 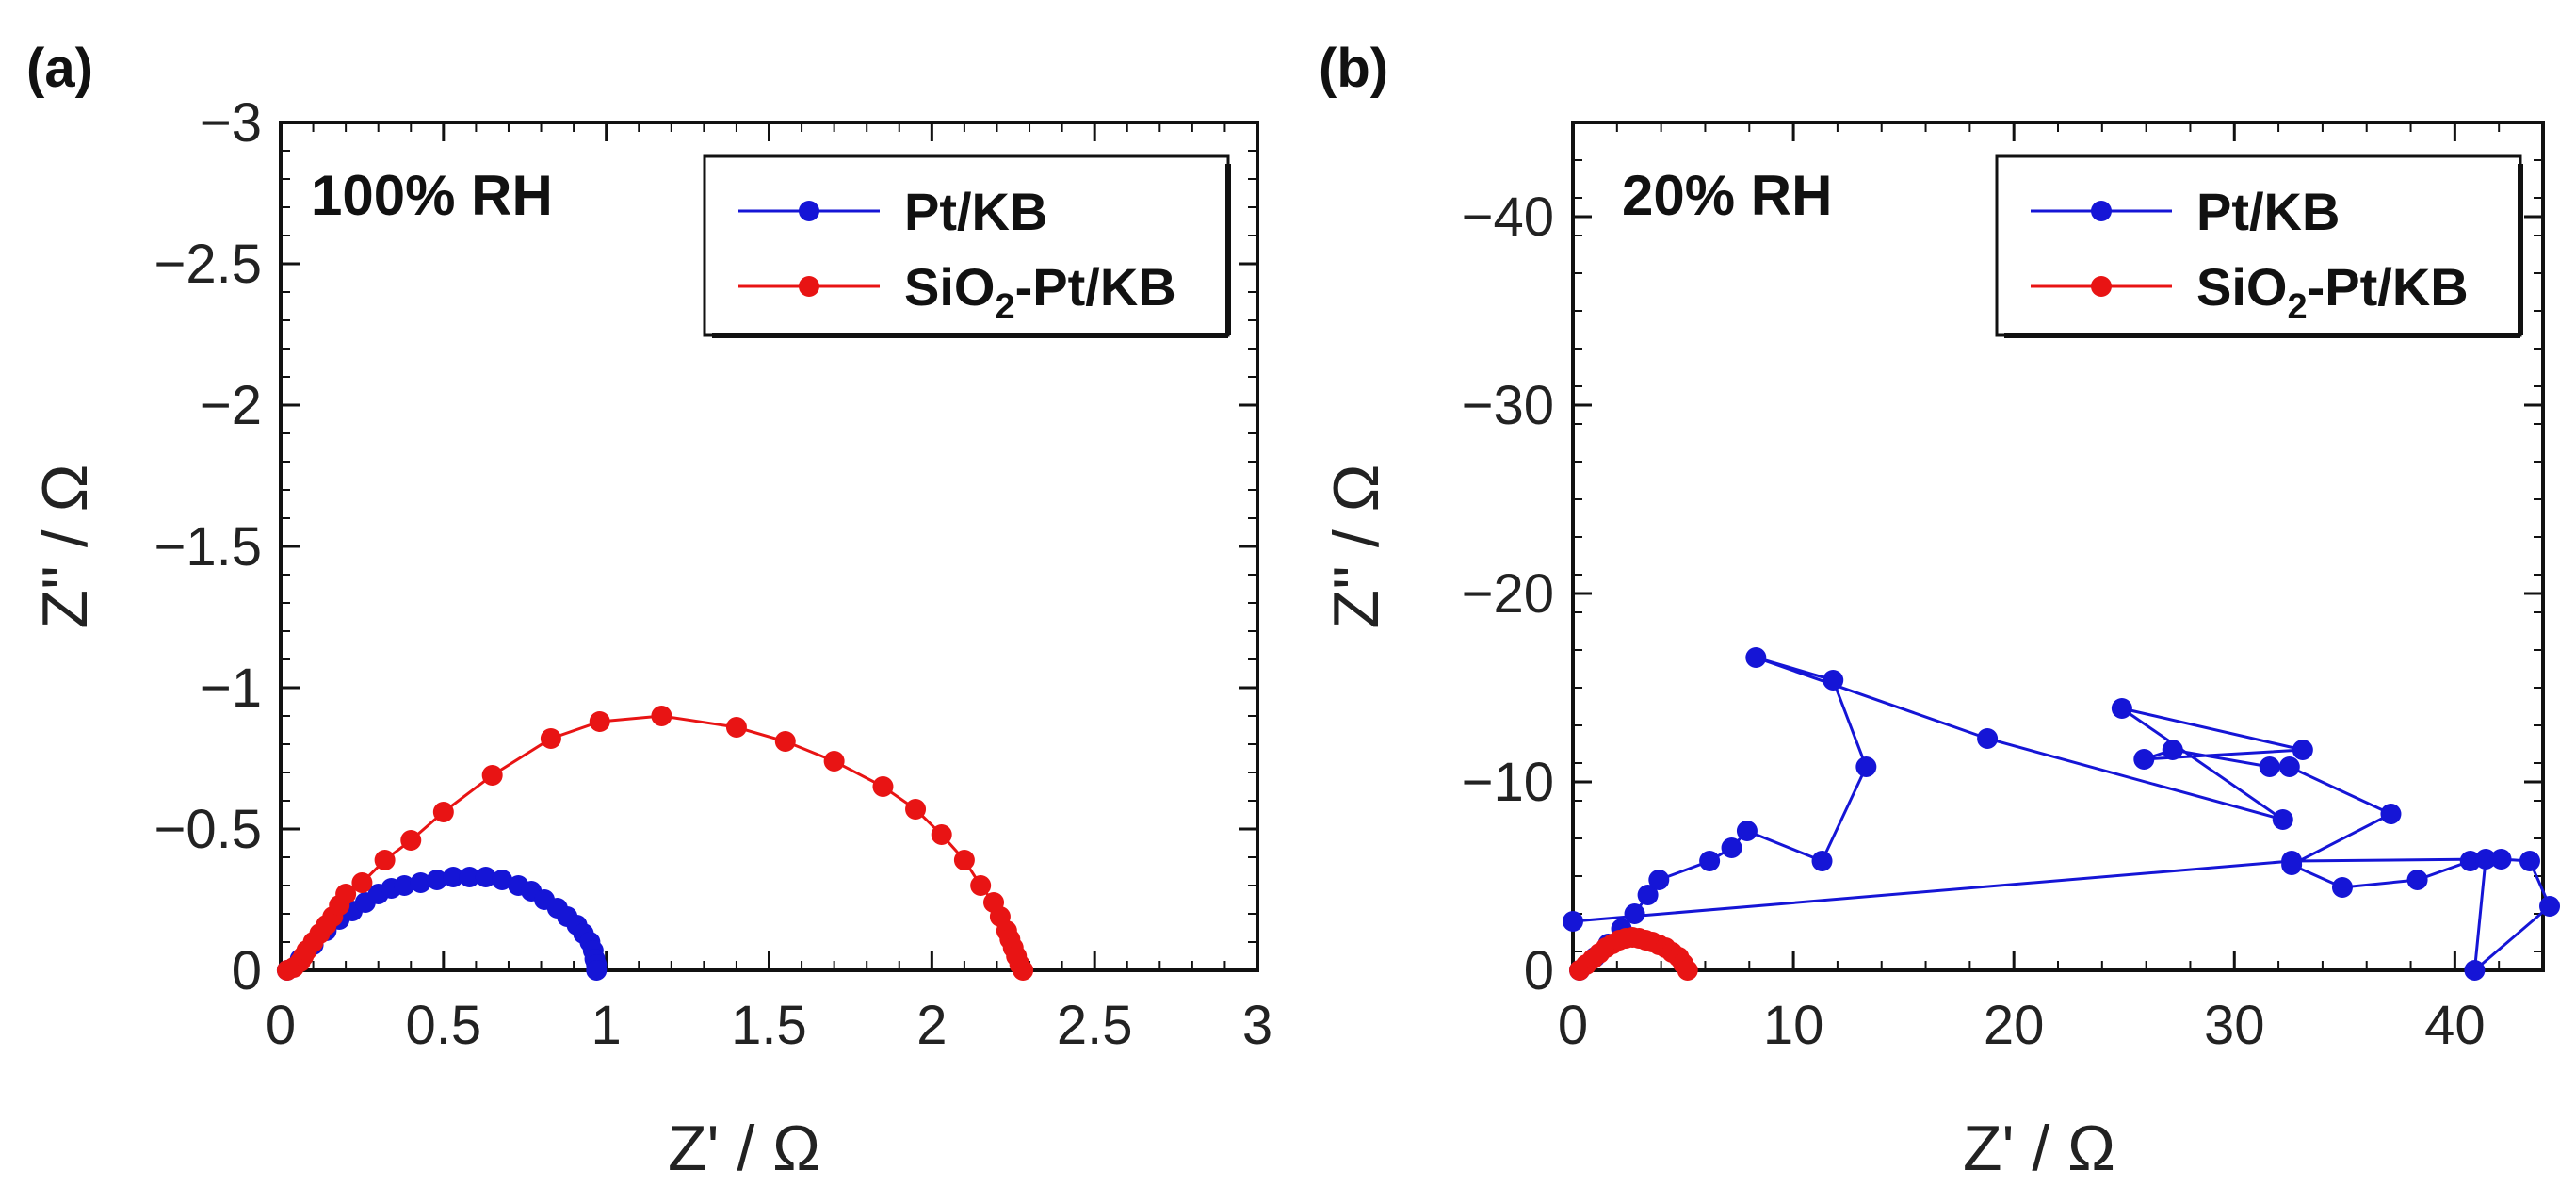 What do you see at coordinates (1508, 218) in the screenshot?
I see `y-tick-label: −40` at bounding box center [1508, 218].